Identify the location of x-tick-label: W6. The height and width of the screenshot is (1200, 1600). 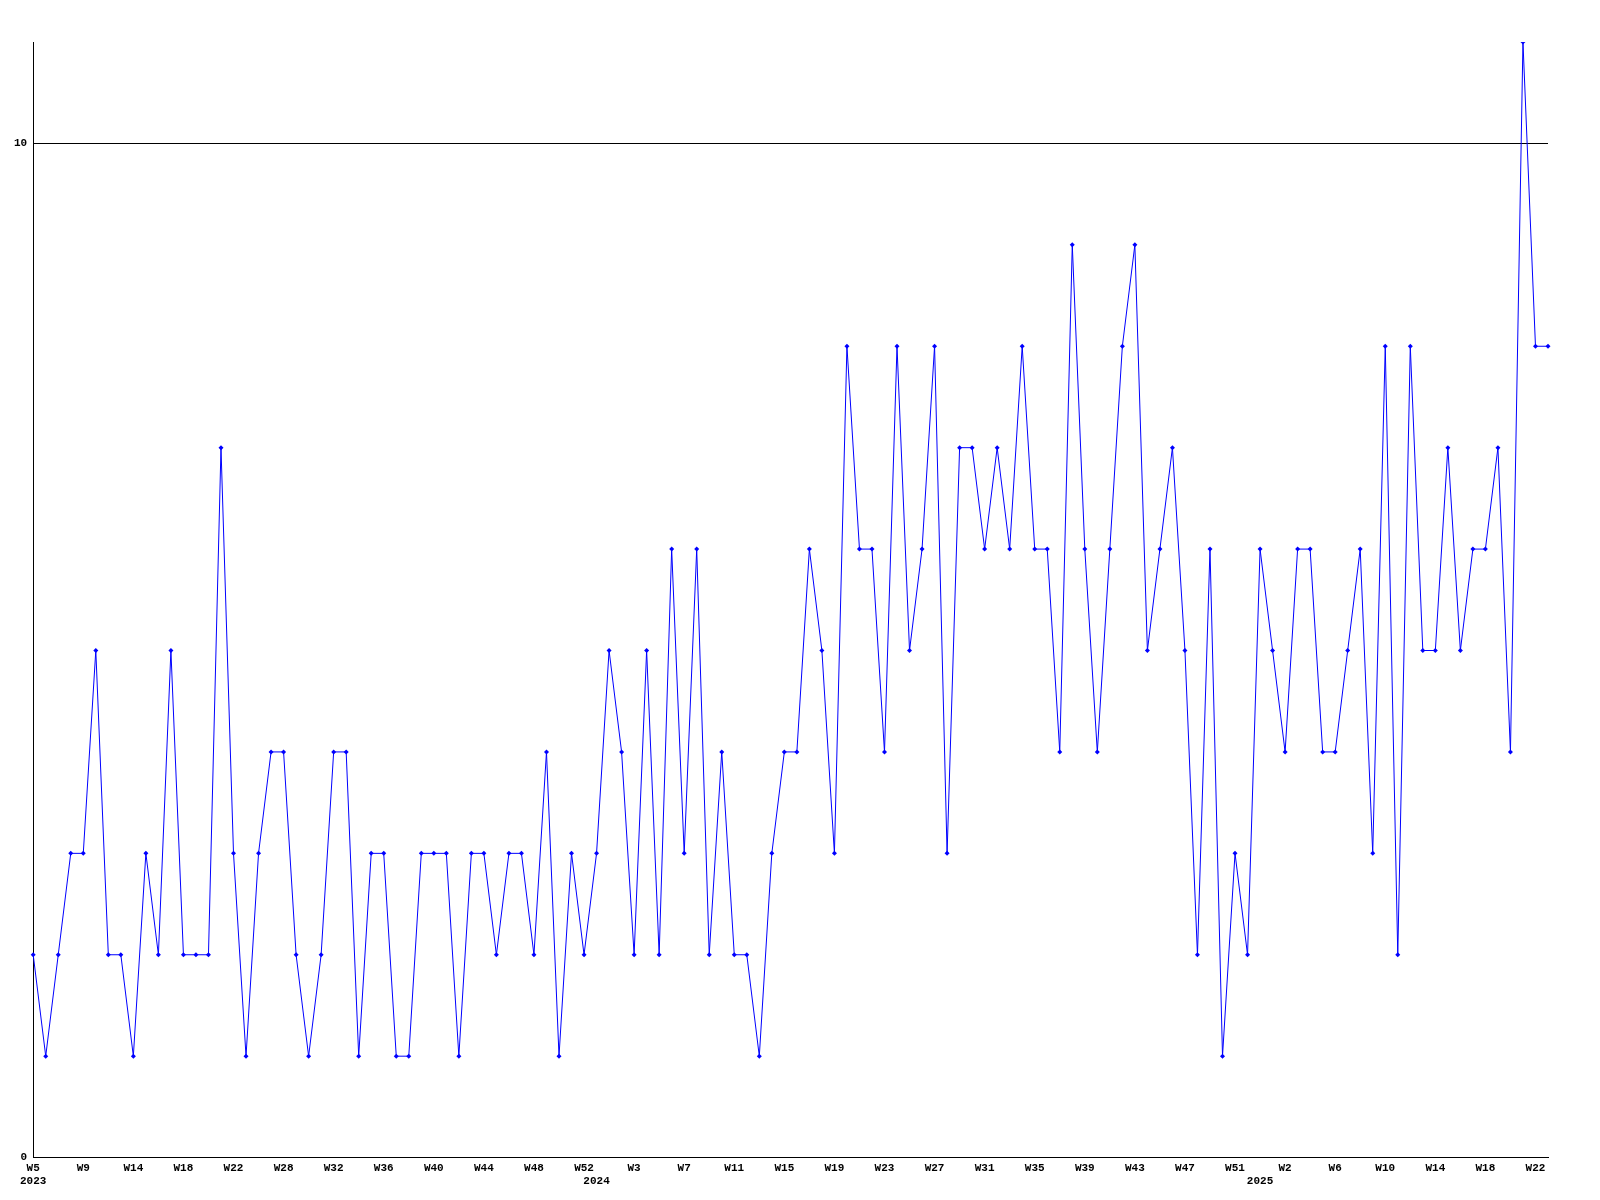
(1335, 1167).